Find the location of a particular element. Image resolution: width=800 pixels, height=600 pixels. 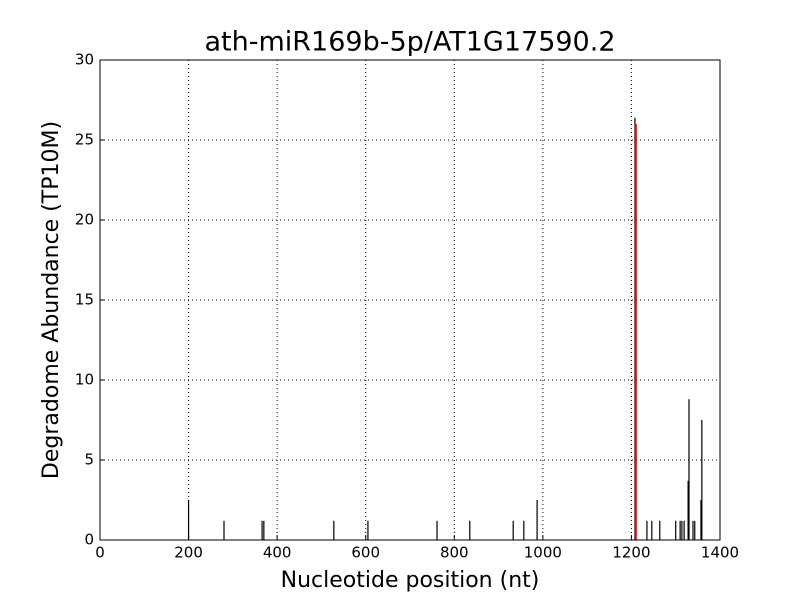

x-tick-label: 0 is located at coordinates (100, 553).